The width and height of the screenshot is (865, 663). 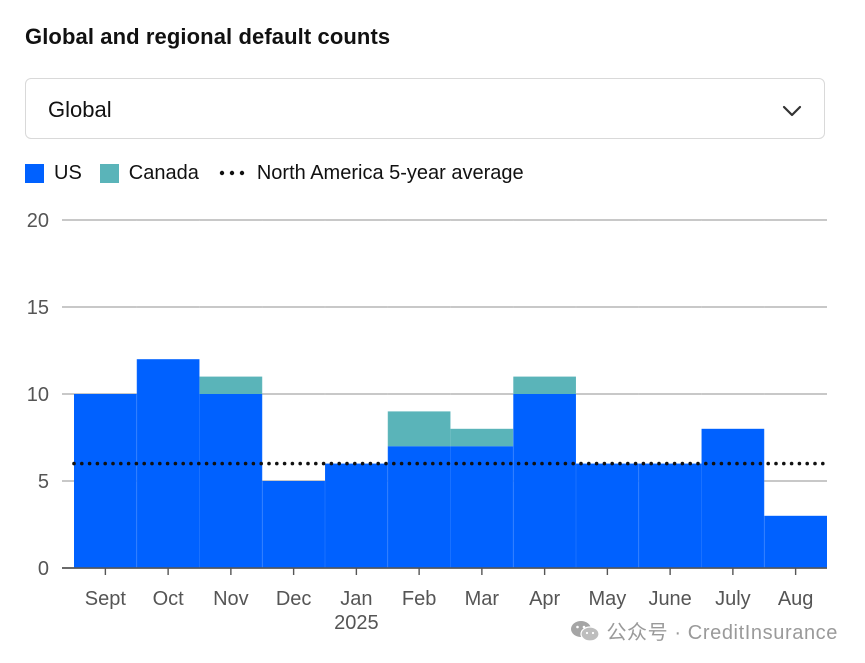 I want to click on y-tick-label-20: 20, so click(x=38, y=221).